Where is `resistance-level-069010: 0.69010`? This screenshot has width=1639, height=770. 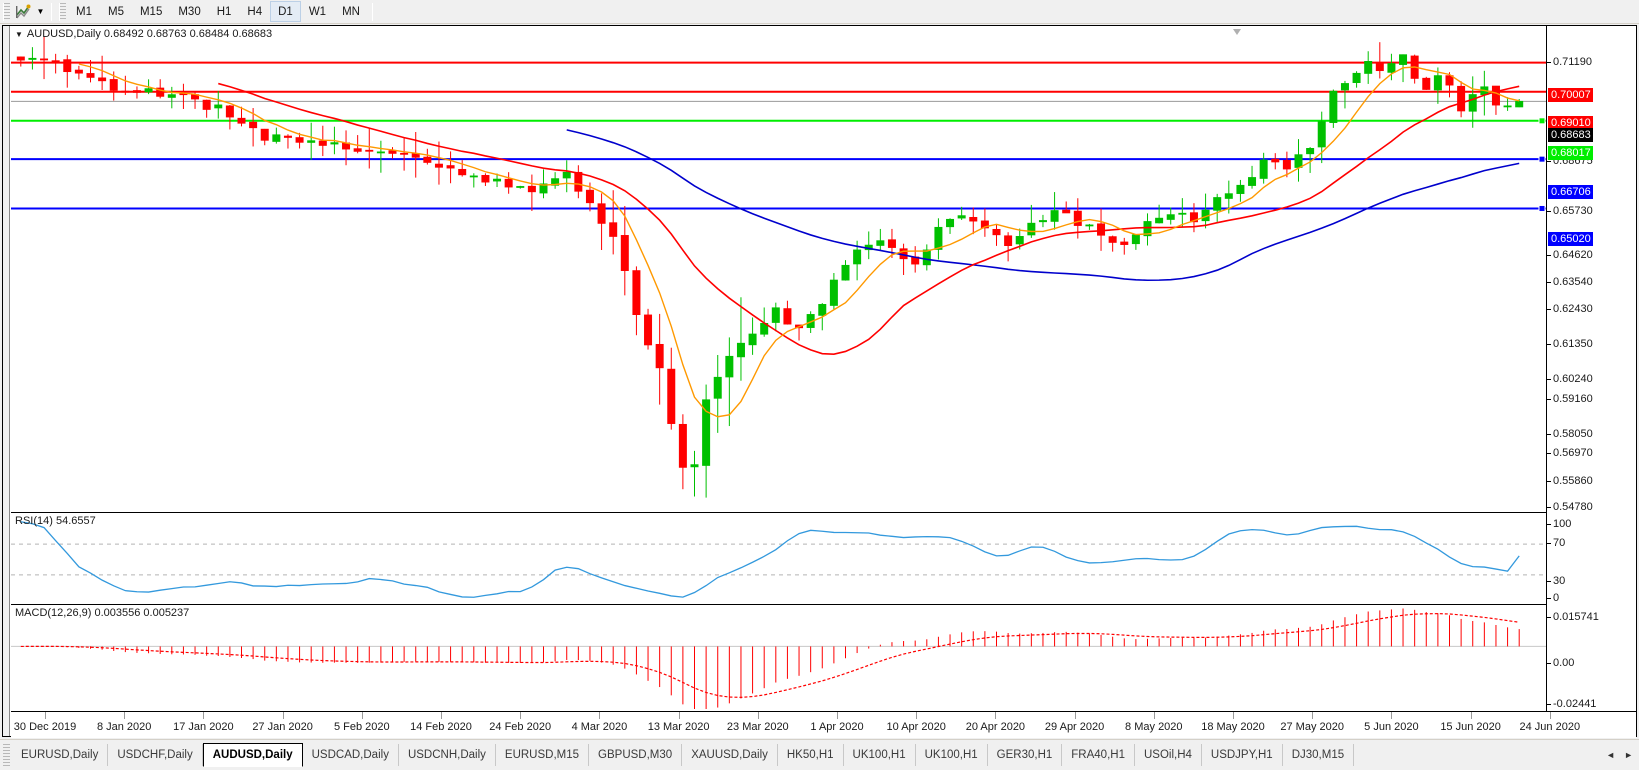 resistance-level-069010: 0.69010 is located at coordinates (1570, 123).